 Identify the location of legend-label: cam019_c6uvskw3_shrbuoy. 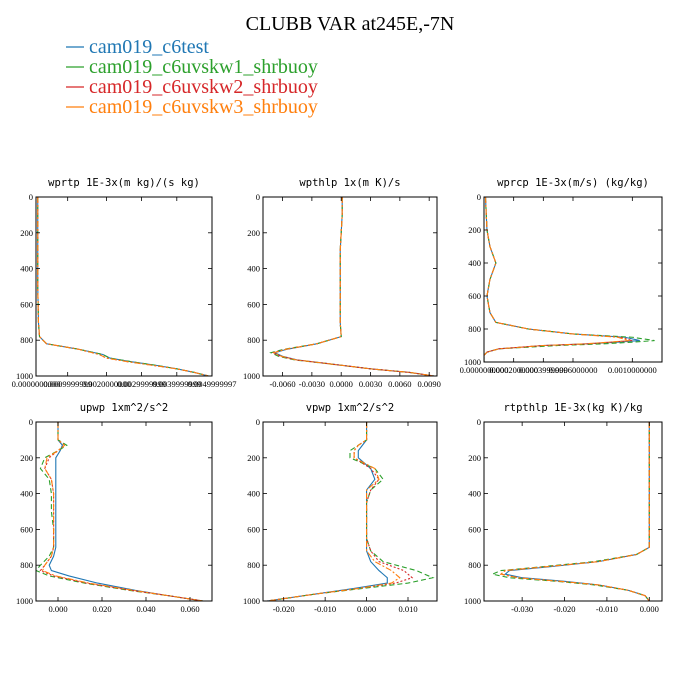
(203, 107).